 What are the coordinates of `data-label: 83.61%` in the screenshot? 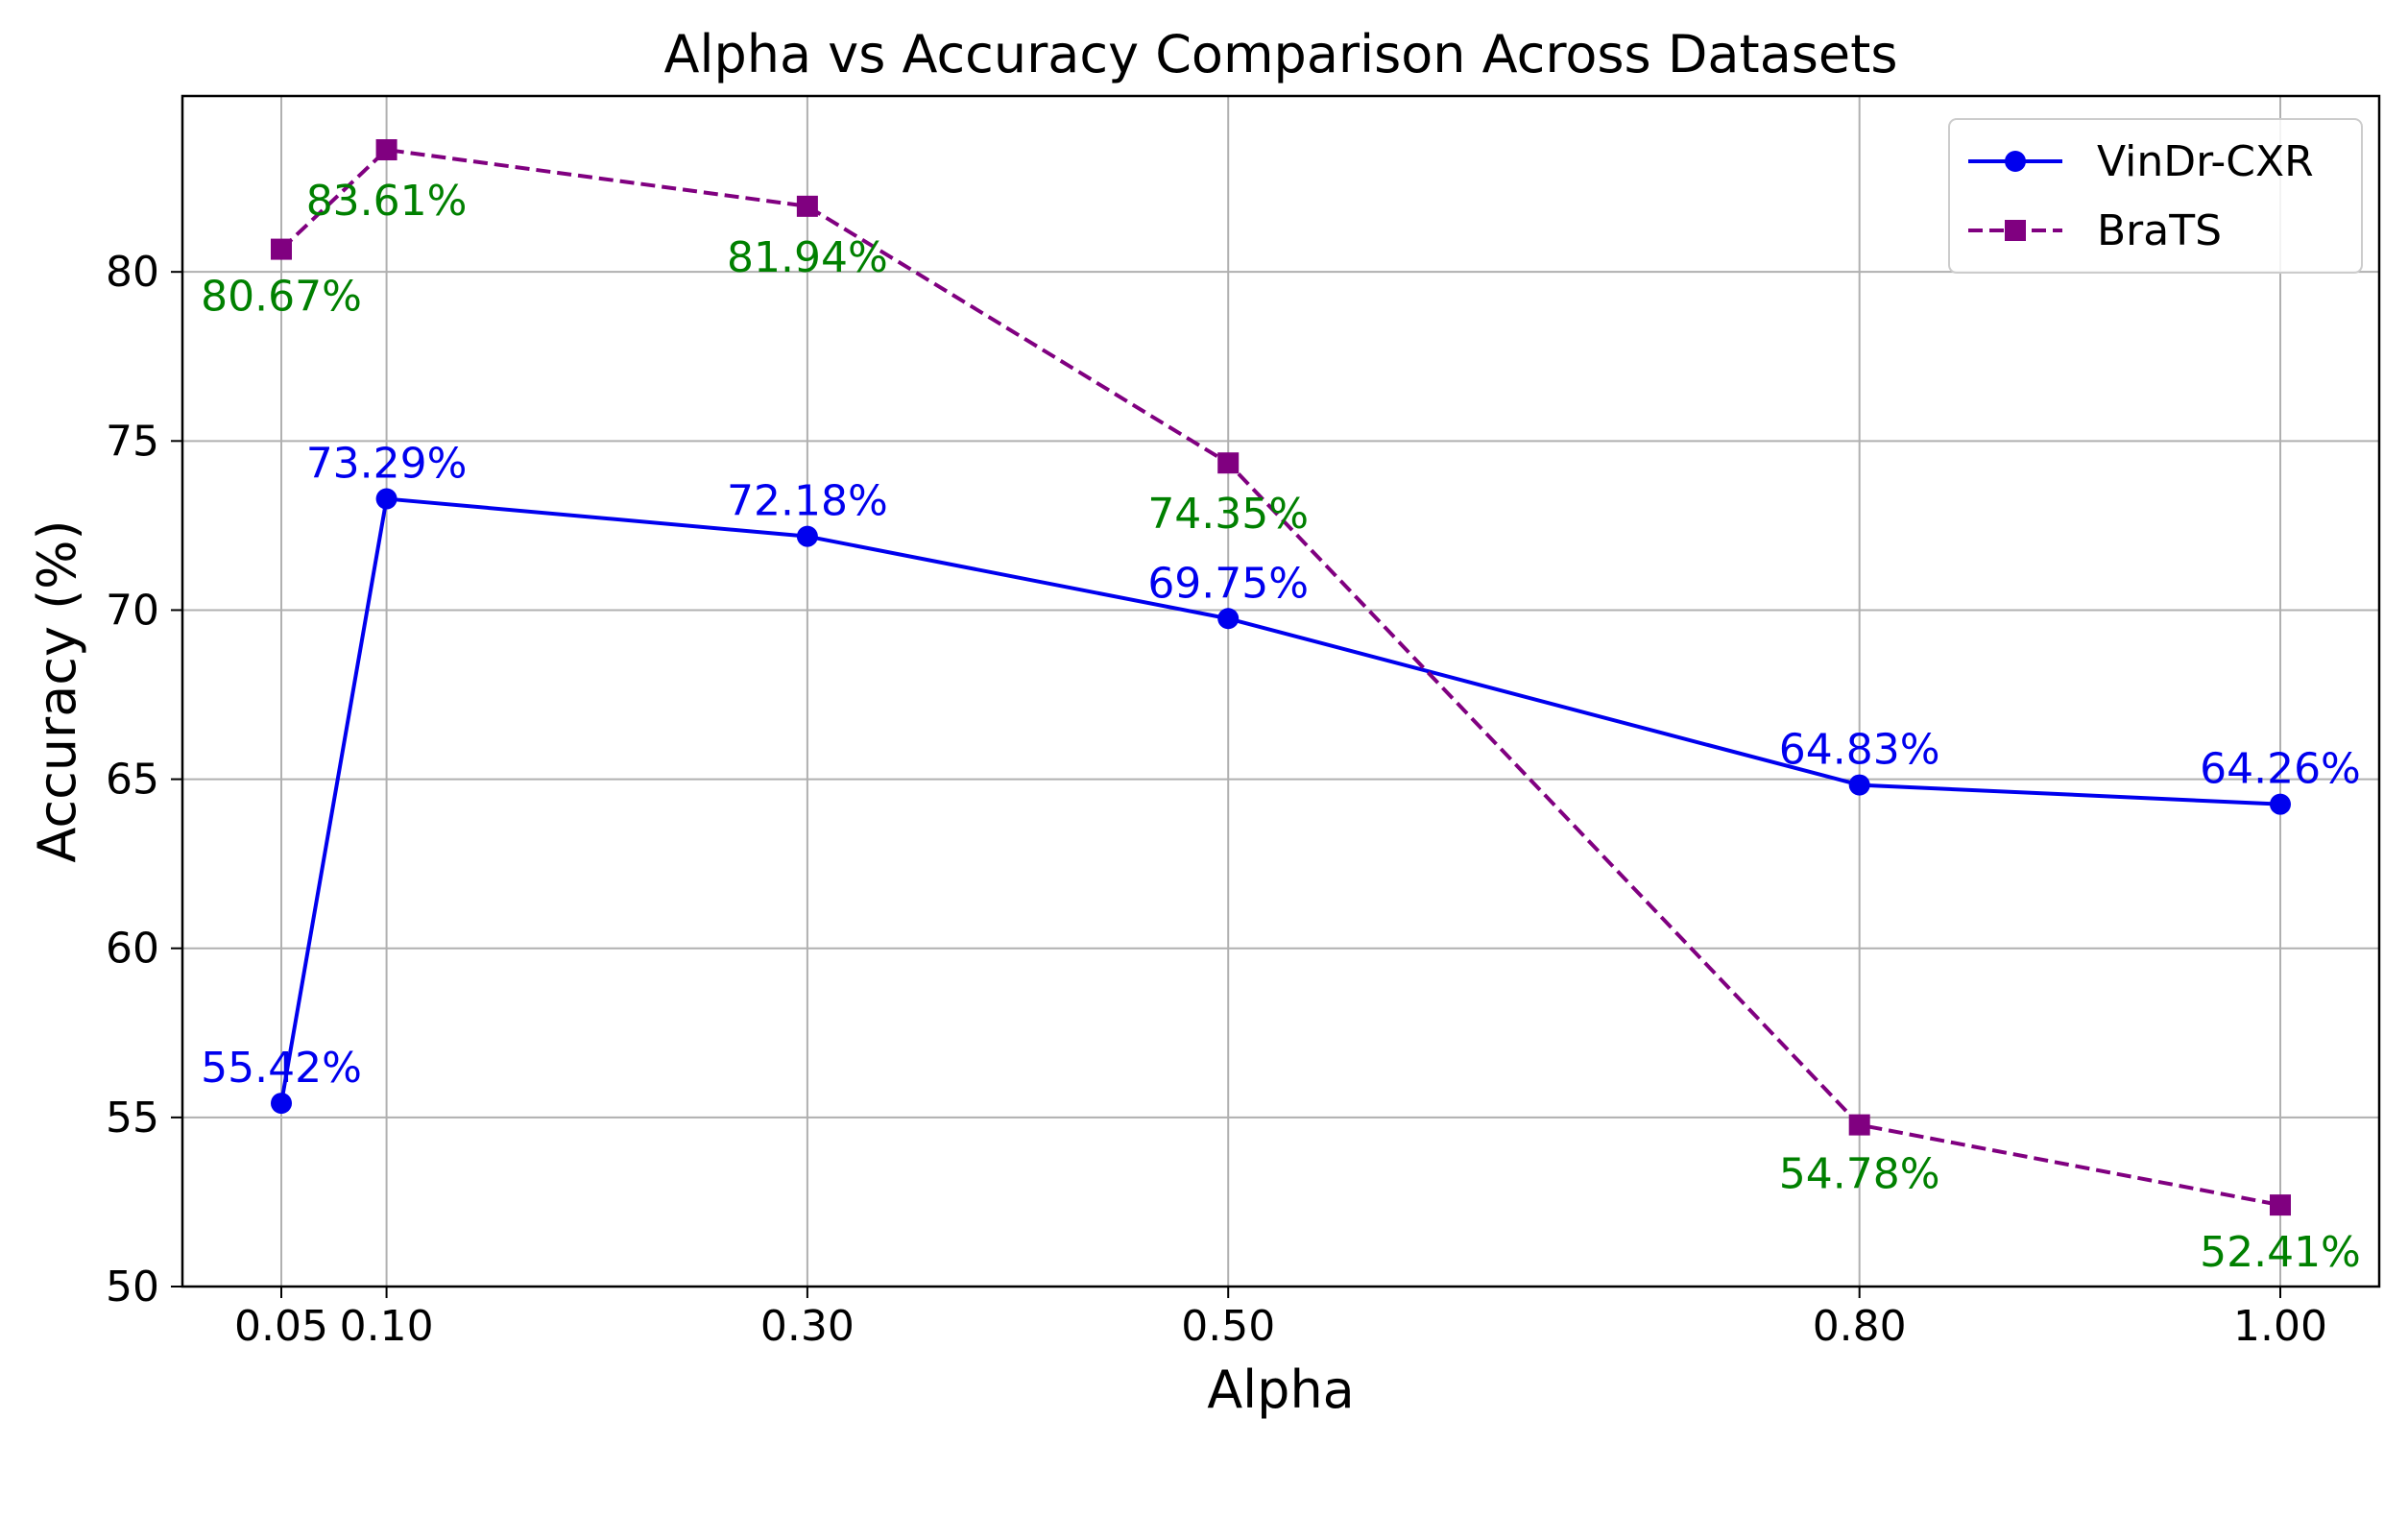 It's located at (387, 202).